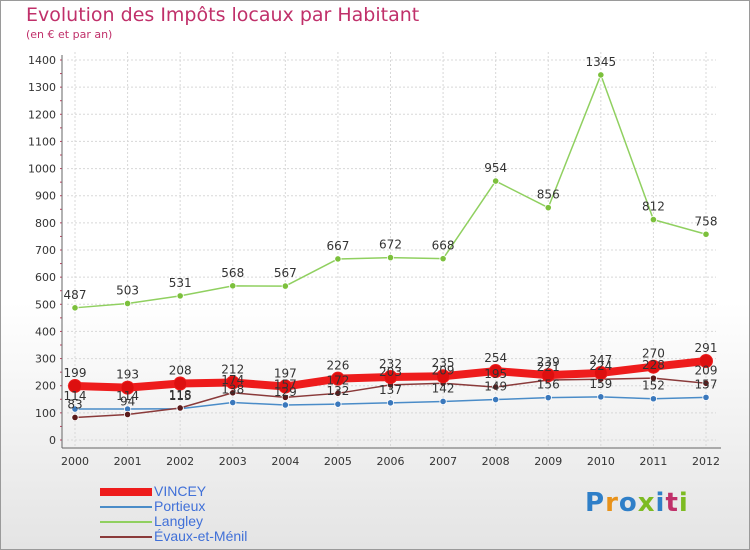 This screenshot has width=750, height=550. I want to click on y-tick-label: 200, so click(45, 386).